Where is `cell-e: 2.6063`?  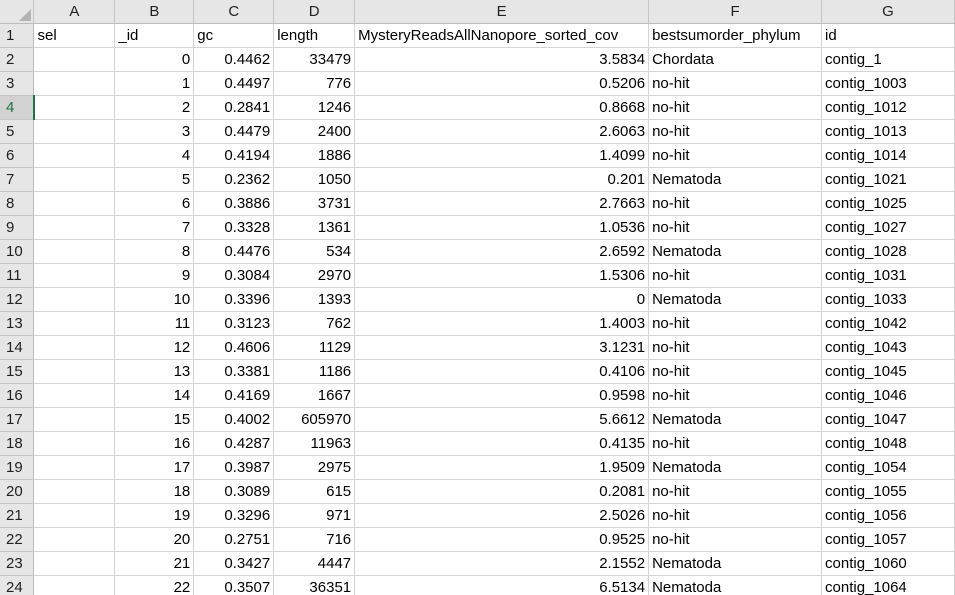 cell-e: 2.6063 is located at coordinates (502, 131).